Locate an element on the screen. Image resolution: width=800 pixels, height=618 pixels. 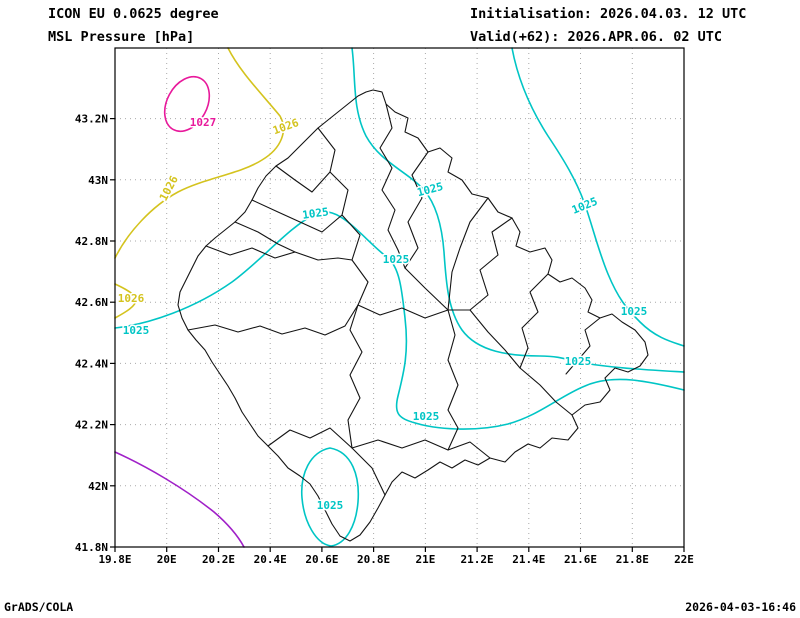
contour-1026-group is located at coordinates (199, 183).